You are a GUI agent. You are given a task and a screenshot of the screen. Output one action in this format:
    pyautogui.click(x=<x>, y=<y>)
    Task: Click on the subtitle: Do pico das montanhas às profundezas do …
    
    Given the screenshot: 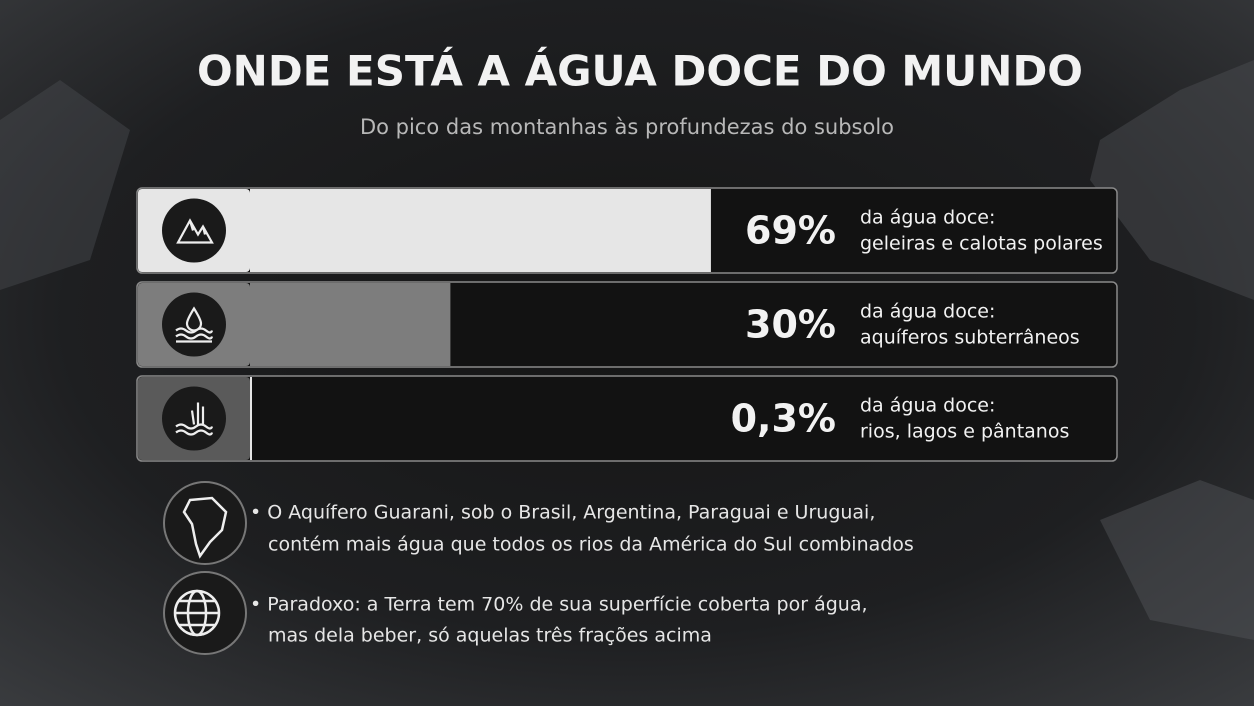 What is the action you would take?
    pyautogui.click(x=627, y=127)
    